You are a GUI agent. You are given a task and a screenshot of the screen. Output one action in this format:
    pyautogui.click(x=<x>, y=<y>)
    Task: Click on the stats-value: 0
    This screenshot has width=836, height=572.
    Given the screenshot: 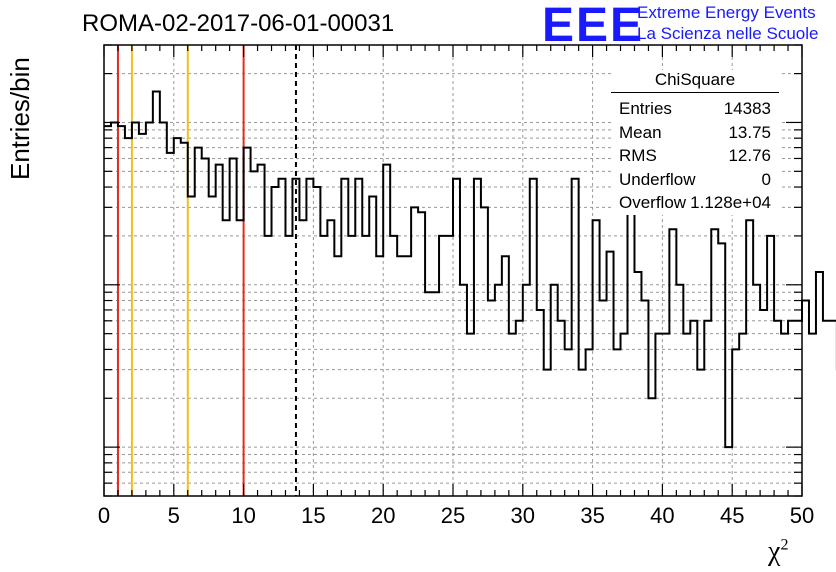 What is the action you would take?
    pyautogui.click(x=766, y=179)
    